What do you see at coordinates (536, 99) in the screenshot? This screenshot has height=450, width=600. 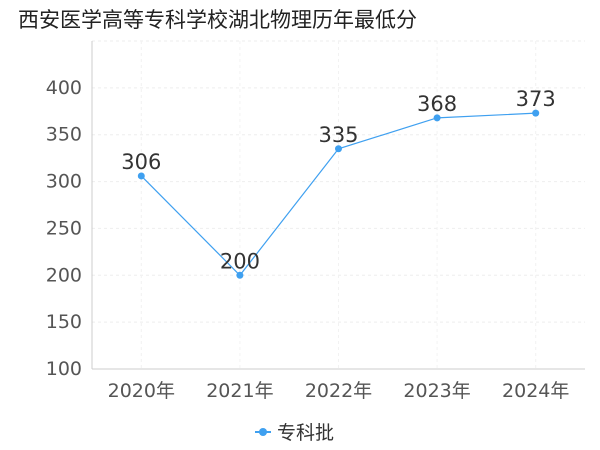 I see `data-label: 373` at bounding box center [536, 99].